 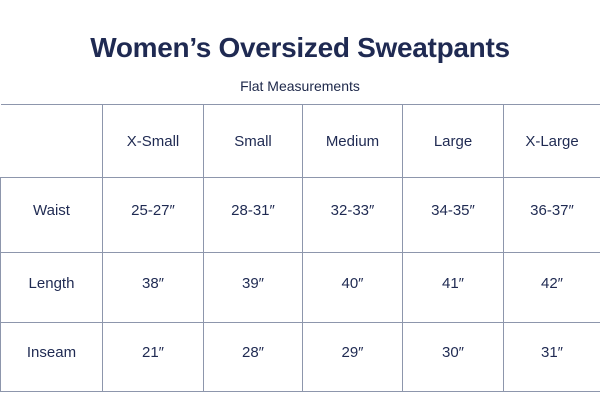 What do you see at coordinates (352, 287) in the screenshot?
I see `measurement-cell: 40″` at bounding box center [352, 287].